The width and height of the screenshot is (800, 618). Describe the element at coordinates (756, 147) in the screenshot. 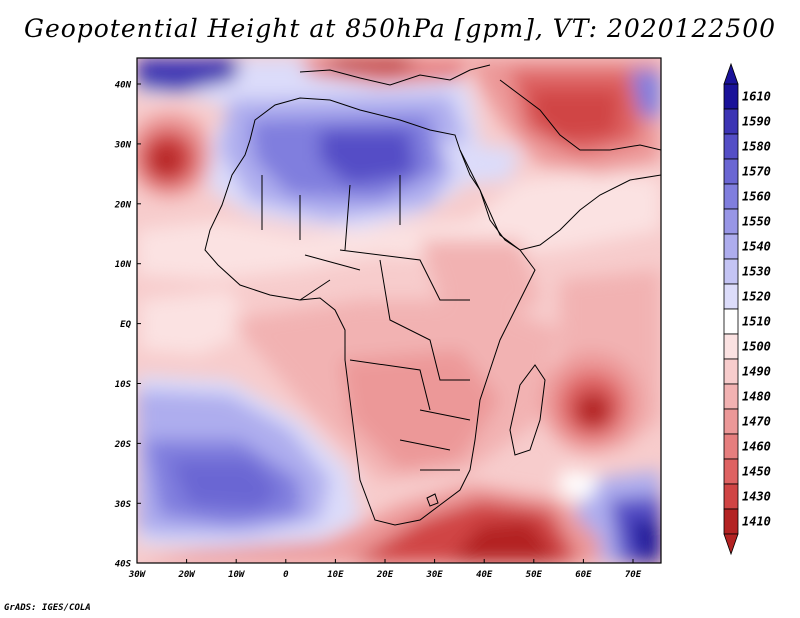

I see `colorbar-label: 1580` at that location.